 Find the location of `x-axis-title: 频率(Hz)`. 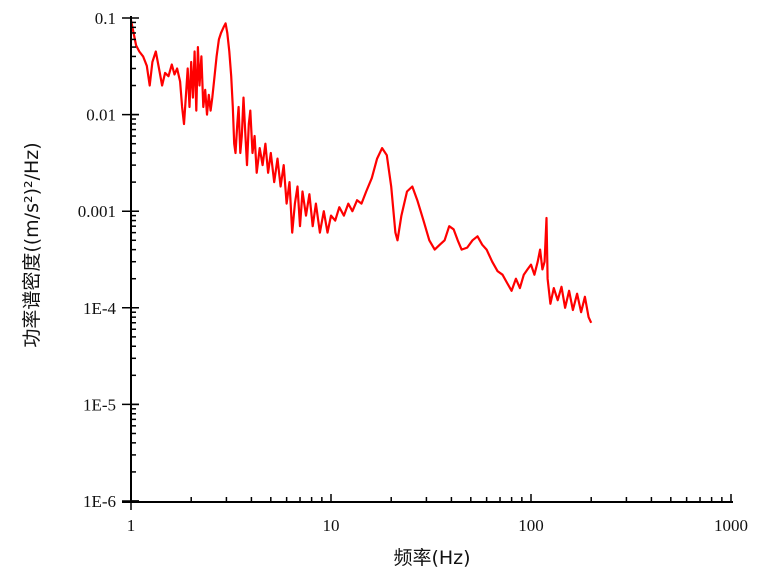

x-axis-title: 频率(Hz) is located at coordinates (431, 558).